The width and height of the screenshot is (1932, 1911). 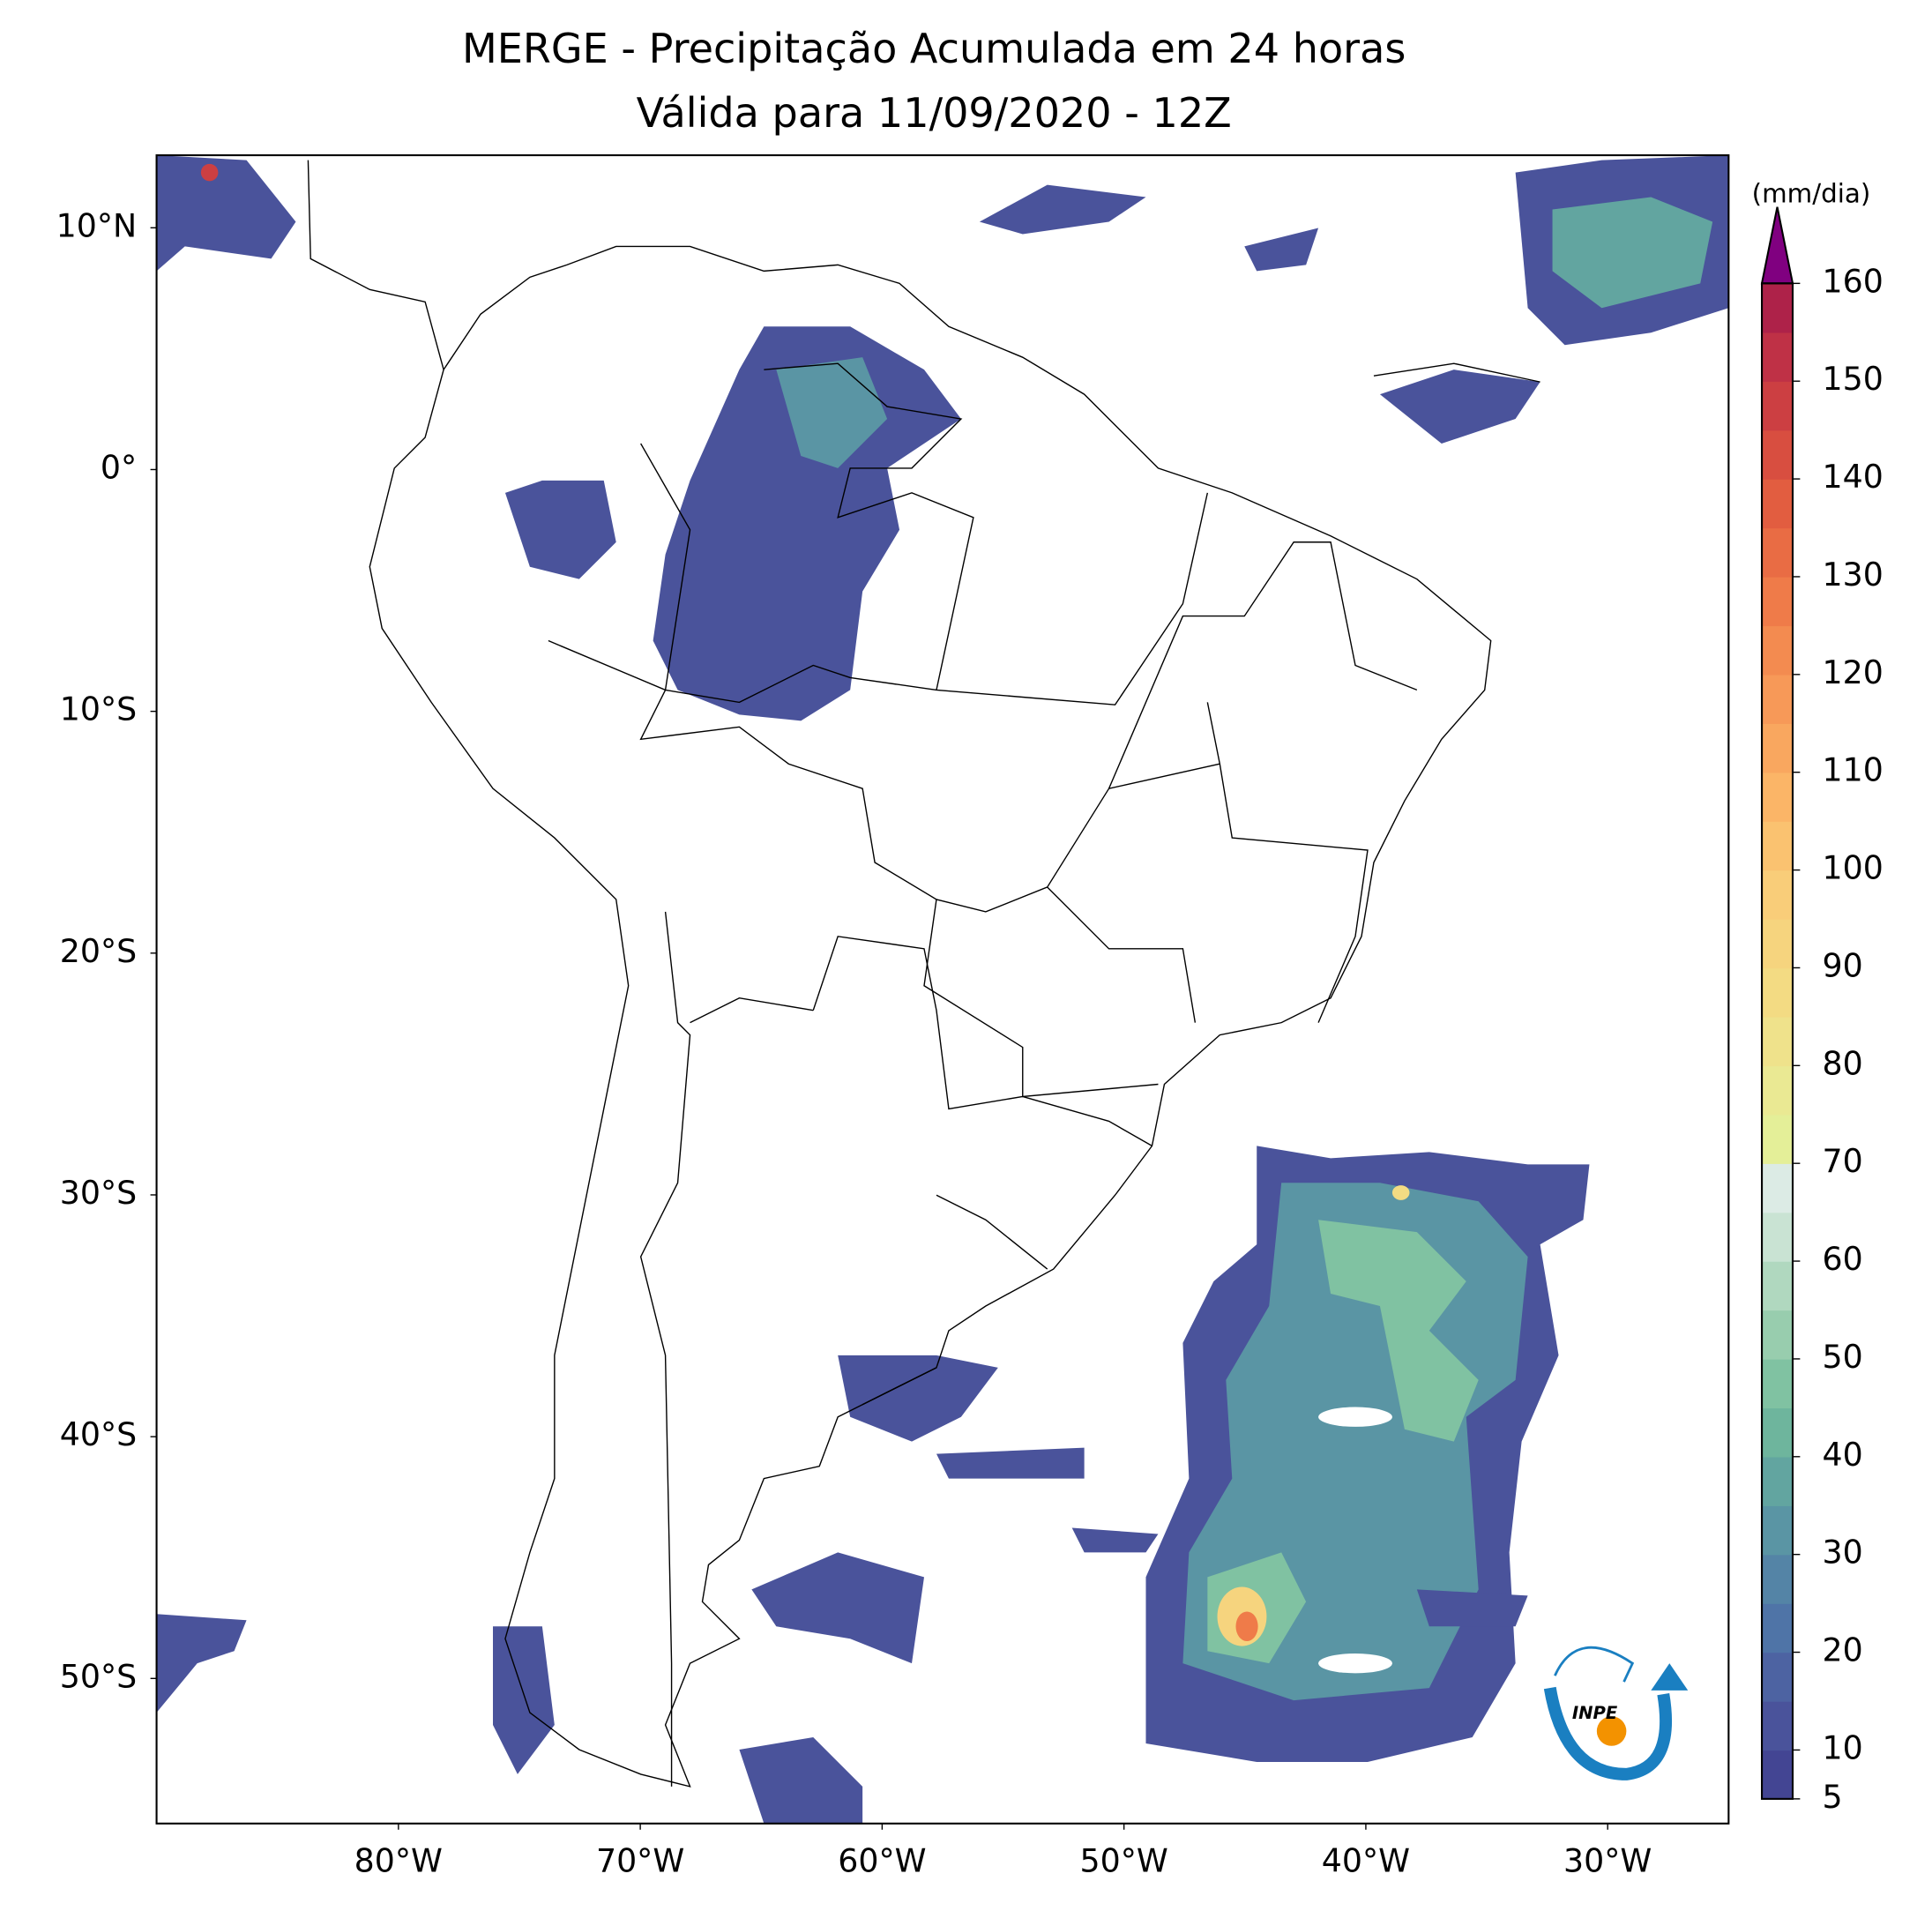 I want to click on colorbar-tick-label: 20, so click(x=1843, y=1650).